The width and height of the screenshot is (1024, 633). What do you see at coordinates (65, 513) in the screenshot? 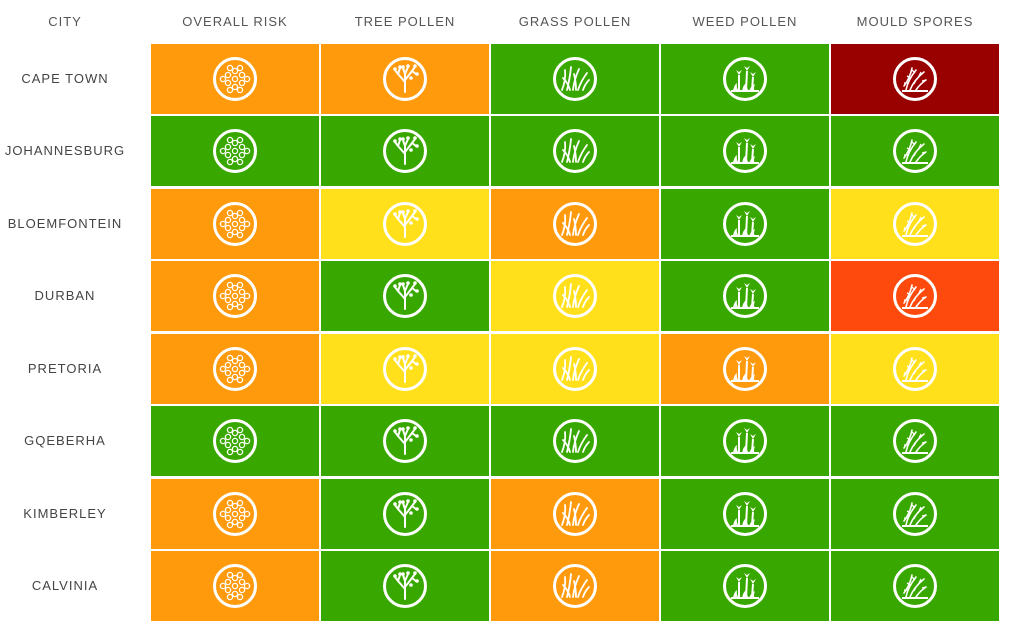
I see `city-label: KIMBERLEY` at bounding box center [65, 513].